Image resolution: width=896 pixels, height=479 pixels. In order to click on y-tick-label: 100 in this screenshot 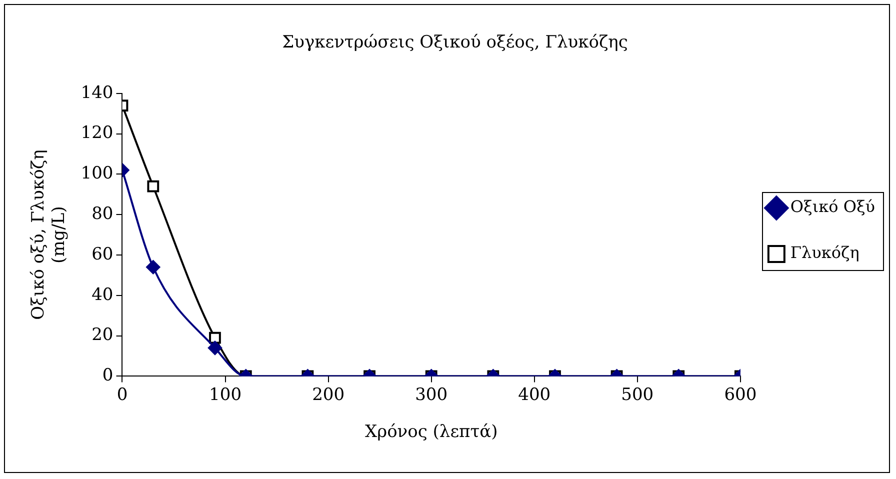, I will do `click(97, 174)`.